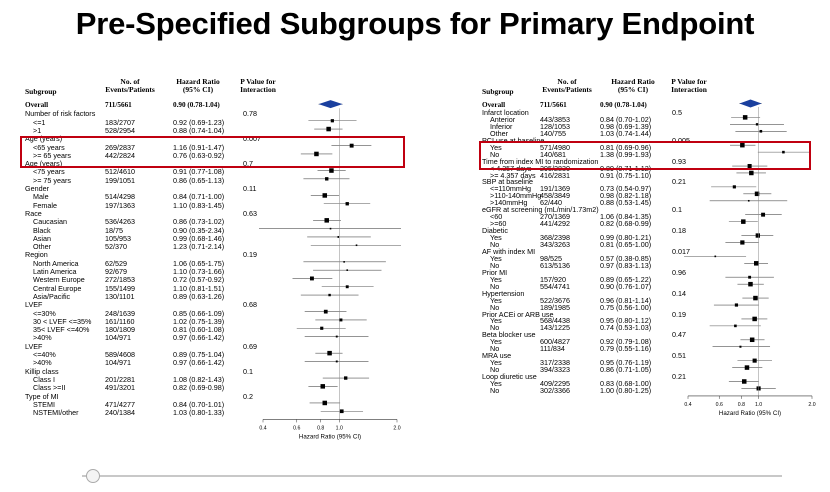 This screenshot has height=492, width=830. I want to click on events-cell: 155/1499, so click(120, 288).